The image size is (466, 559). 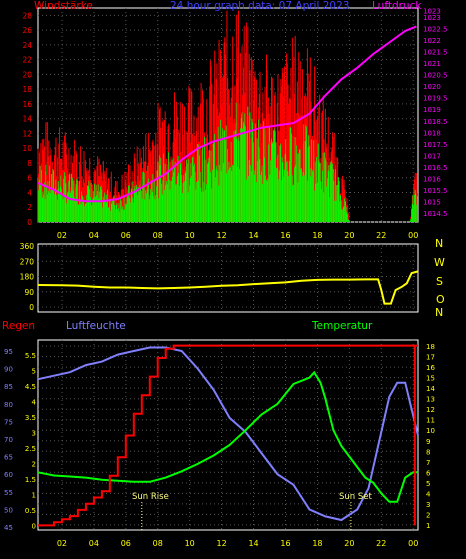 What do you see at coordinates (432, 64) in the screenshot?
I see `pressure-tick-label: 1021` at bounding box center [432, 64].